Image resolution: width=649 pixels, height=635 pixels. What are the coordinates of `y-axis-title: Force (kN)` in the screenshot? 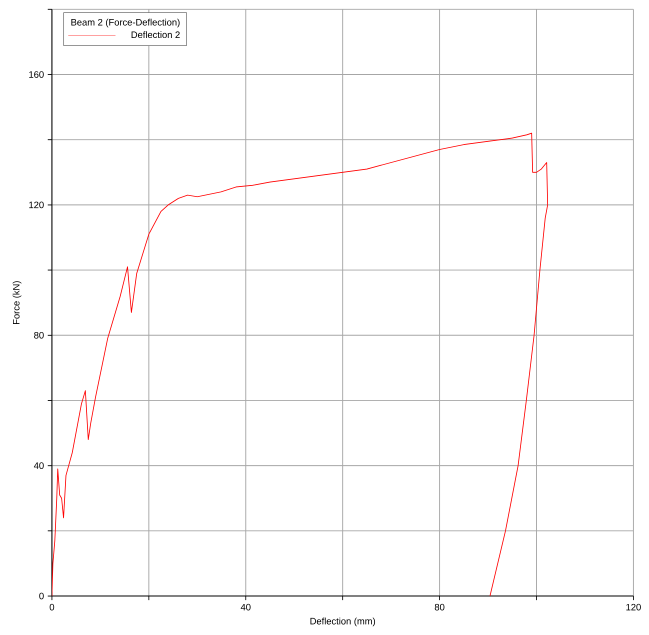 It's located at (17, 302).